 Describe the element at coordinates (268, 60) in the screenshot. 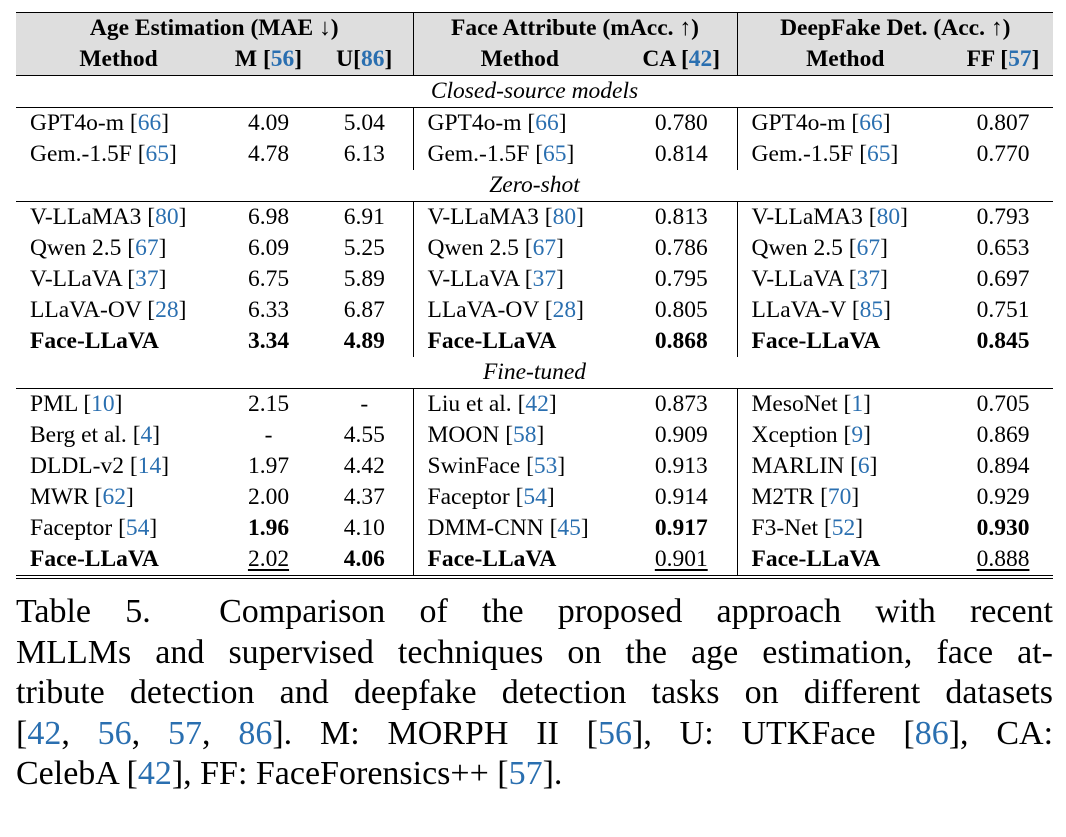

I see `col-header-m: M [56]` at that location.